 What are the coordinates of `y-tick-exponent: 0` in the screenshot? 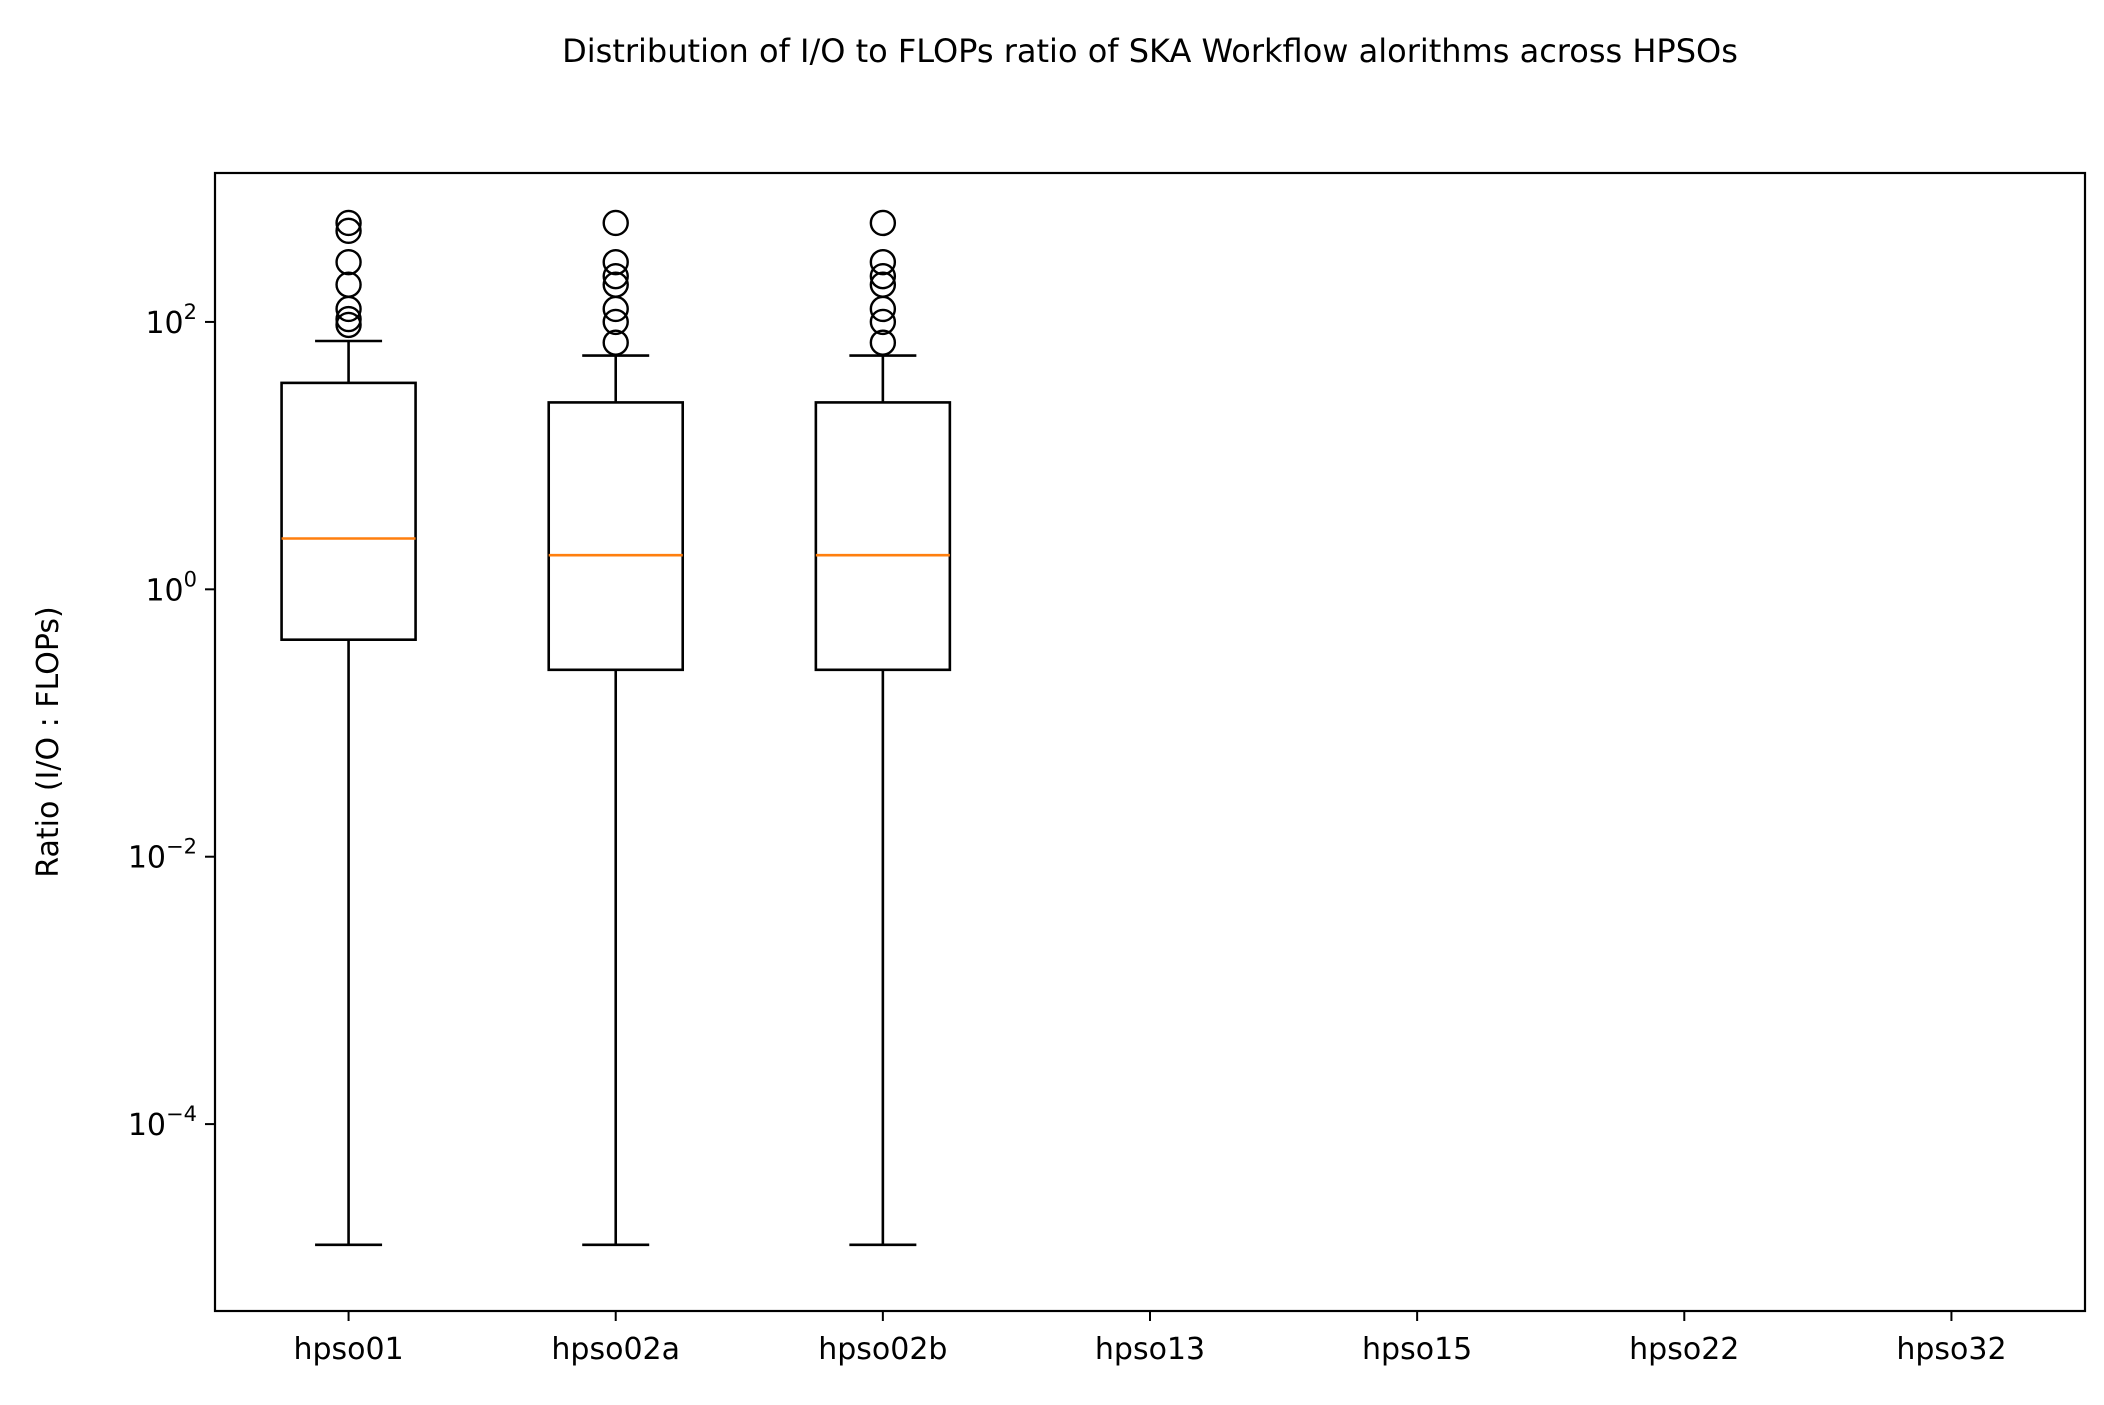 It's located at (190, 579).